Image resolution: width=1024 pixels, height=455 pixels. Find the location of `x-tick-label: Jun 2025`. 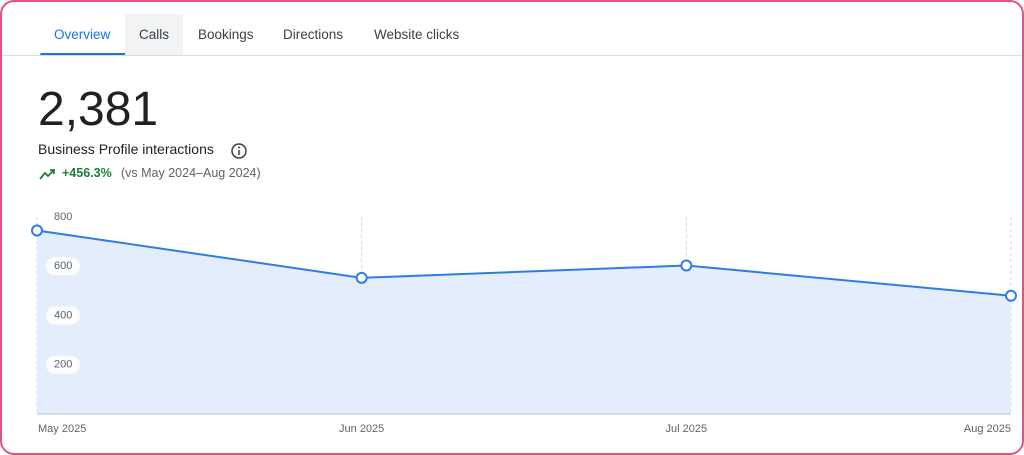

x-tick-label: Jun 2025 is located at coordinates (361, 429).